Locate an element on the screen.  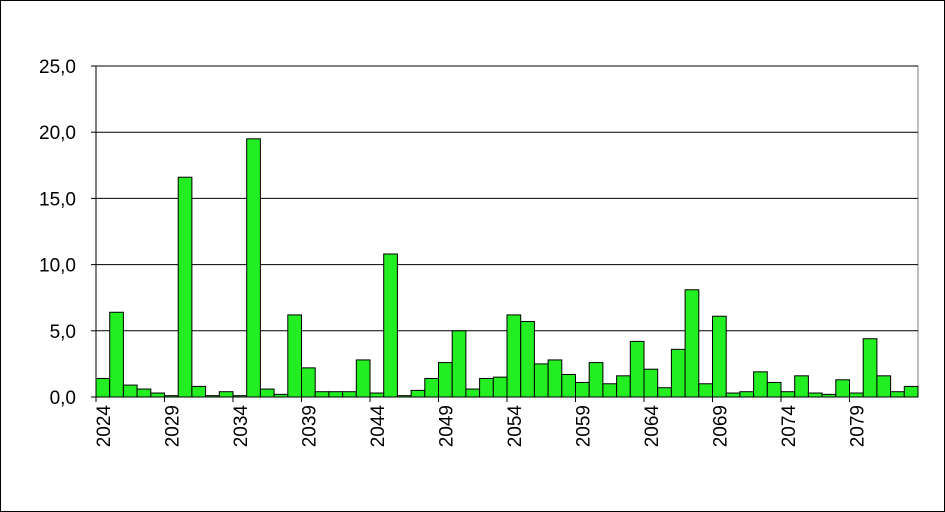
x-tick-label: 2064 is located at coordinates (652, 426).